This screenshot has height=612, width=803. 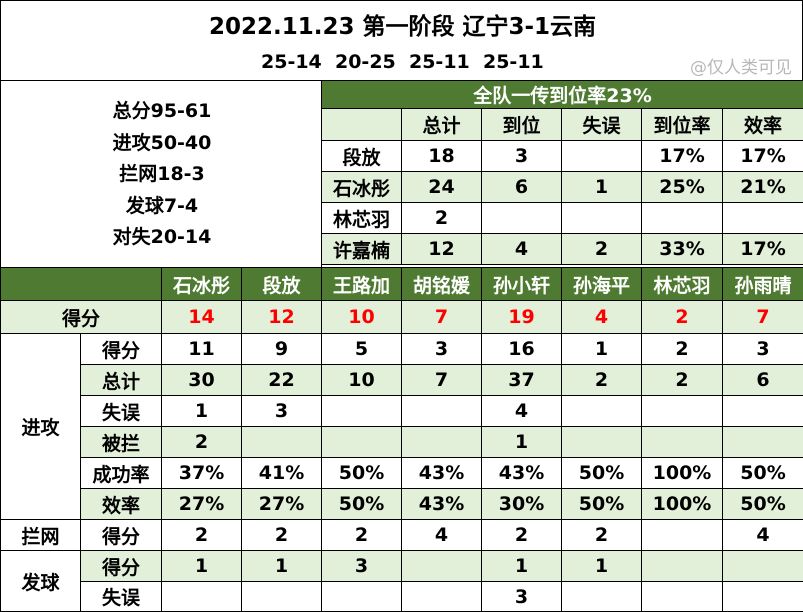 What do you see at coordinates (121, 380) in the screenshot?
I see `stat-row-label: 总计` at bounding box center [121, 380].